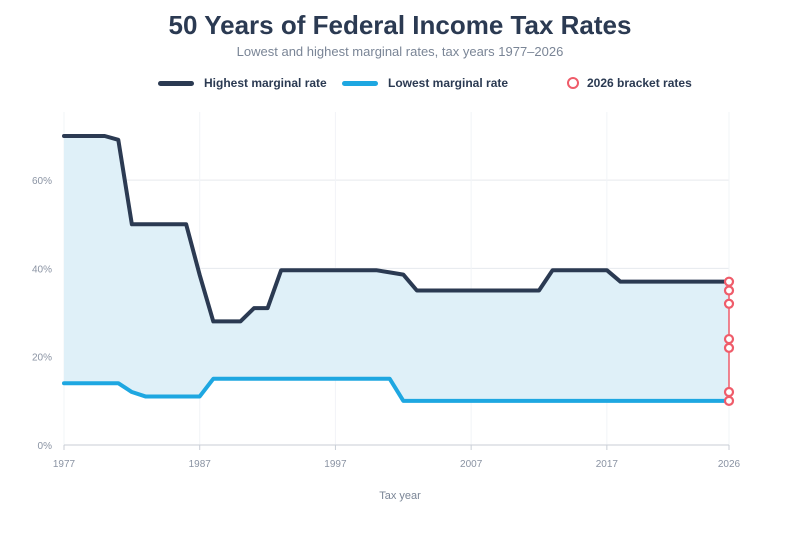 This screenshot has height=533, width=800. I want to click on chart-title: 50 Years of Federal Income Tax Rates, so click(400, 25).